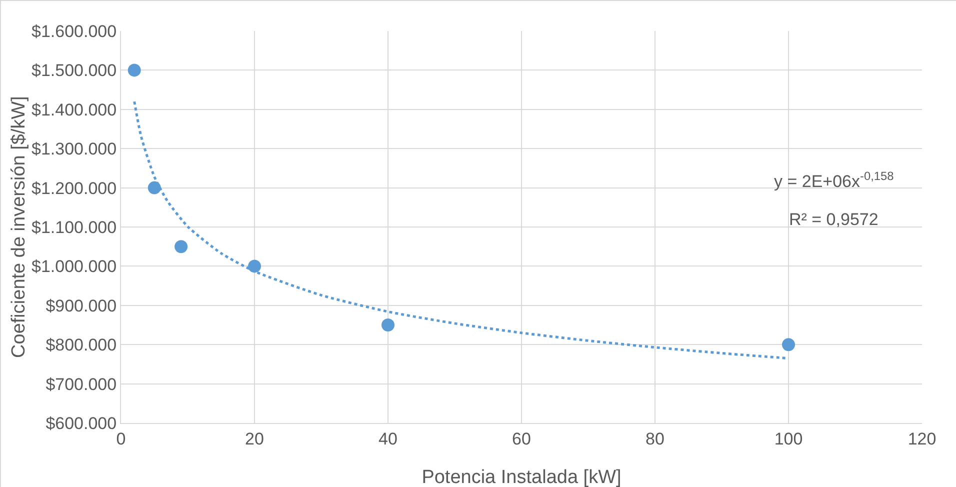  I want to click on y-tick-label: $1.200.000, so click(74, 188).